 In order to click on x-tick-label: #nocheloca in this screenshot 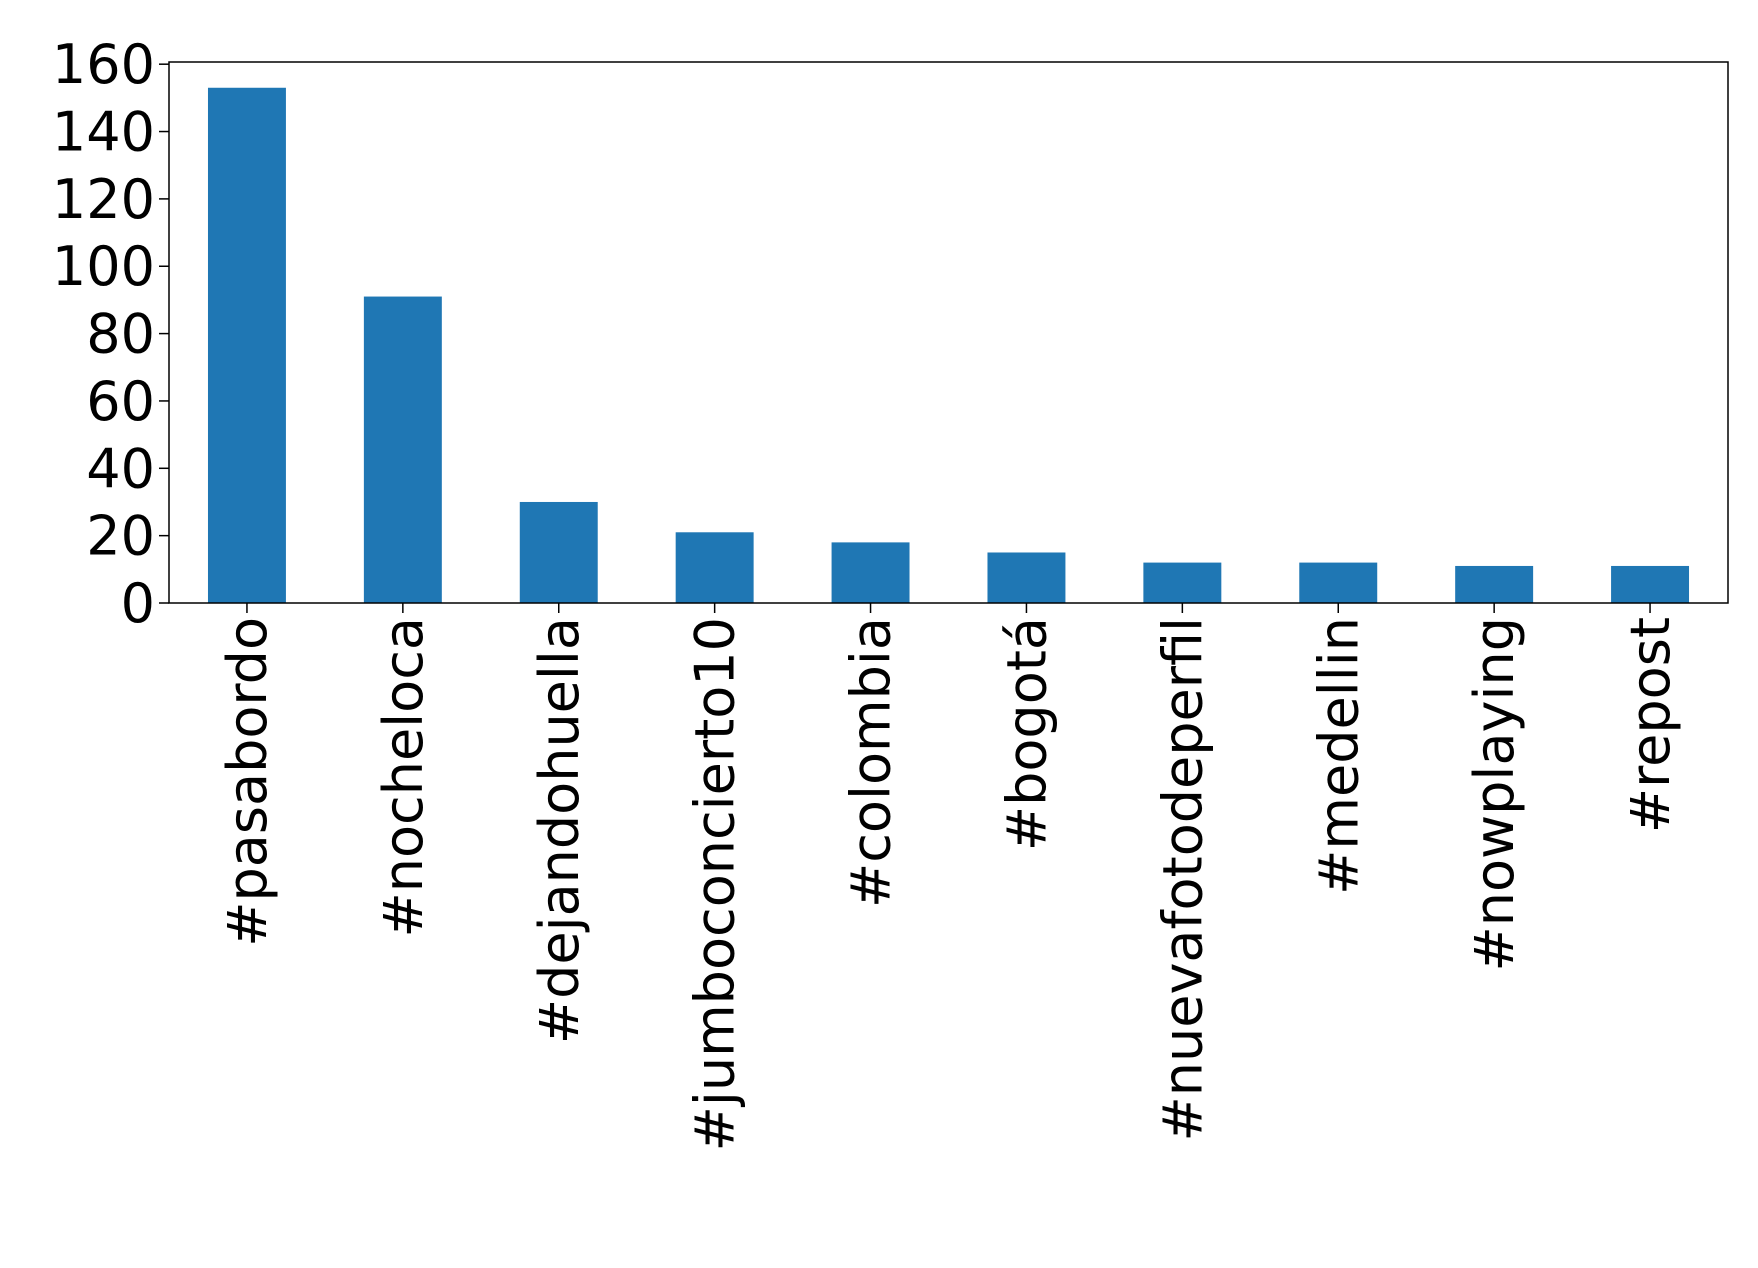, I will do `click(403, 777)`.